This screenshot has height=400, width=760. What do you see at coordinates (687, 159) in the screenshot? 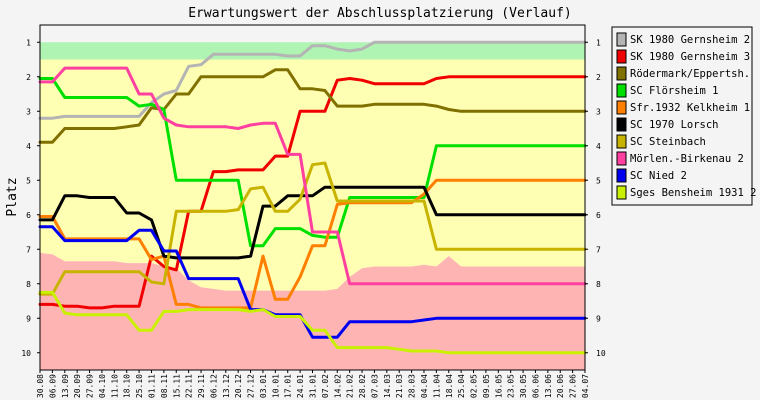
I see `legend-label: Mörlen.-Birkenau 2` at bounding box center [687, 159].